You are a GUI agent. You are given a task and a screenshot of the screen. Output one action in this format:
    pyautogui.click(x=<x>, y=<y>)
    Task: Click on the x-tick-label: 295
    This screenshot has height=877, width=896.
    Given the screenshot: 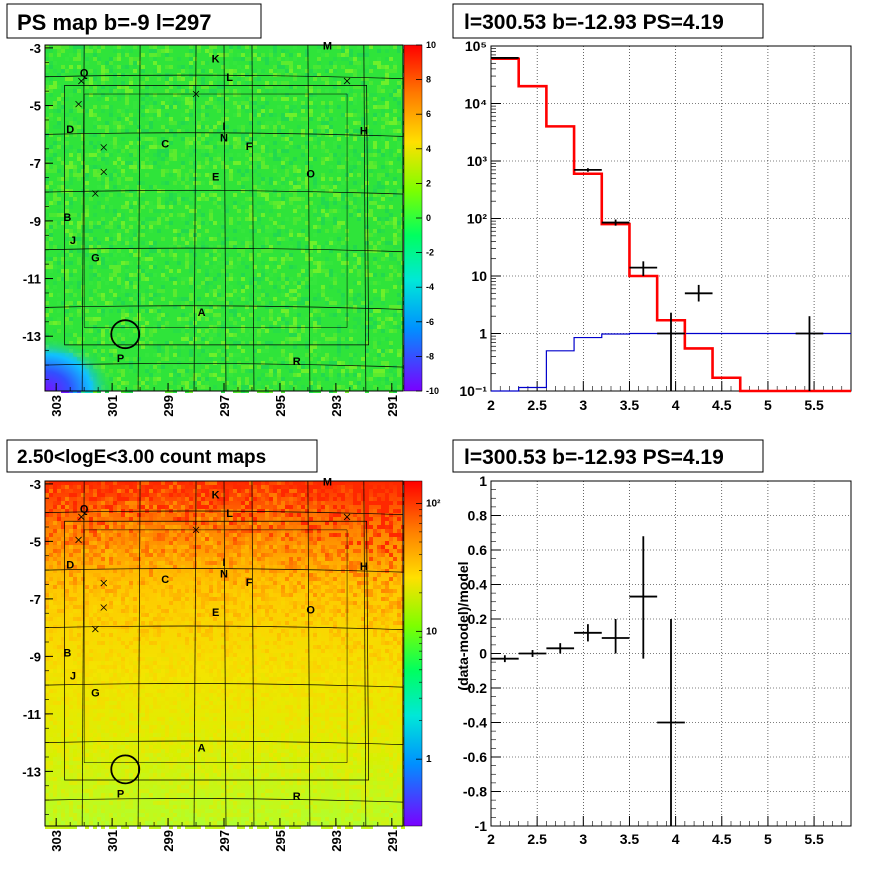 What is the action you would take?
    pyautogui.click(x=280, y=406)
    